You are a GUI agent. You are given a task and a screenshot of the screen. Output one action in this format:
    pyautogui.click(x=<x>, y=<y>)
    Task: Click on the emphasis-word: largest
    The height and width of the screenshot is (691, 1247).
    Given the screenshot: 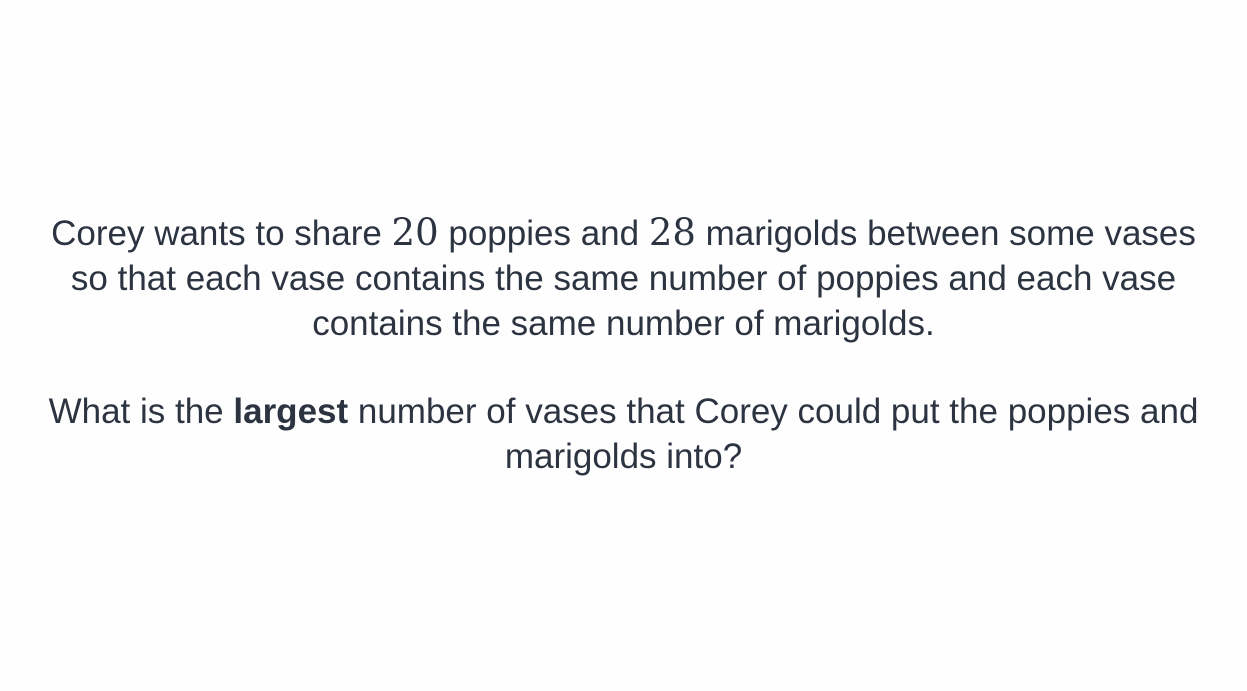 What is the action you would take?
    pyautogui.click(x=291, y=411)
    